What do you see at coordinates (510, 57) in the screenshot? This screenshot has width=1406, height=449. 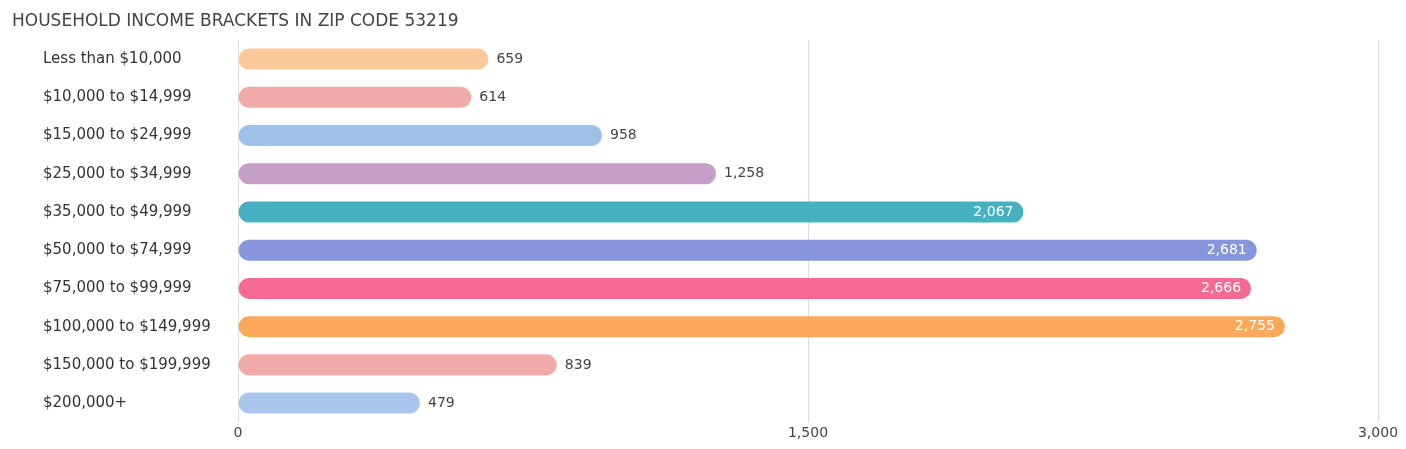 I see `data-label: 659` at bounding box center [510, 57].